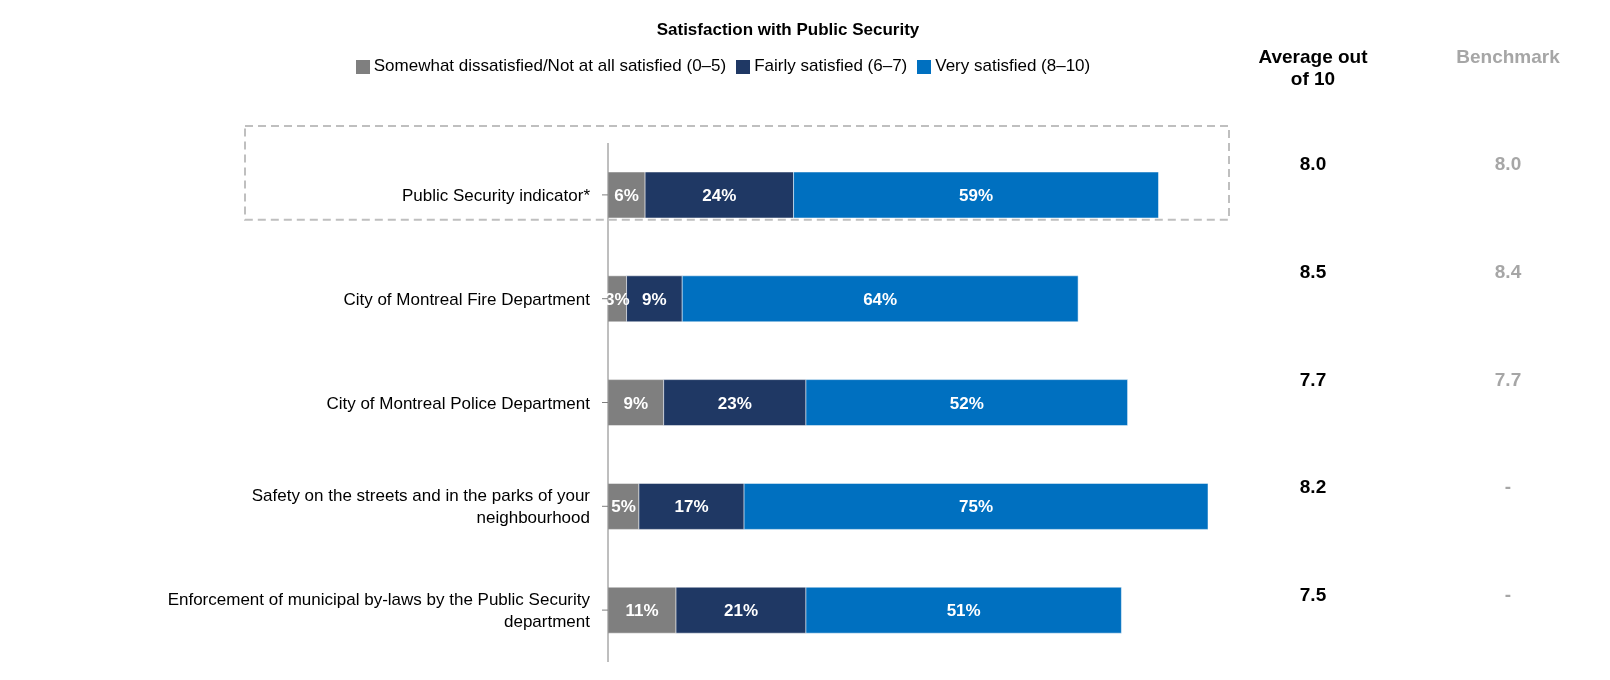 This screenshot has height=680, width=1610. What do you see at coordinates (966, 403) in the screenshot?
I see `data-label: 52%` at bounding box center [966, 403].